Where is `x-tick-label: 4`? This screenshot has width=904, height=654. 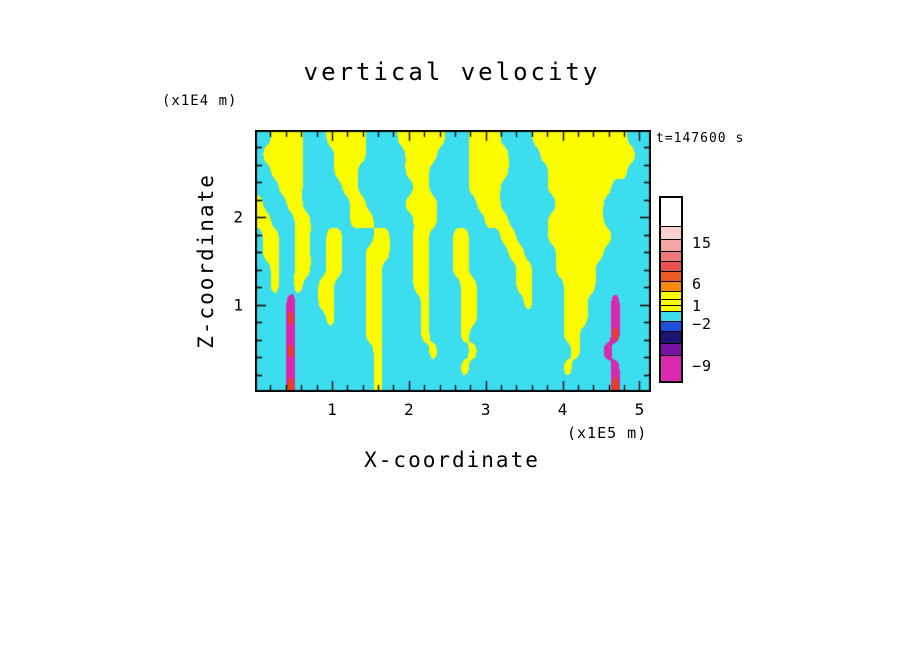 x-tick-label: 4 is located at coordinates (562, 409).